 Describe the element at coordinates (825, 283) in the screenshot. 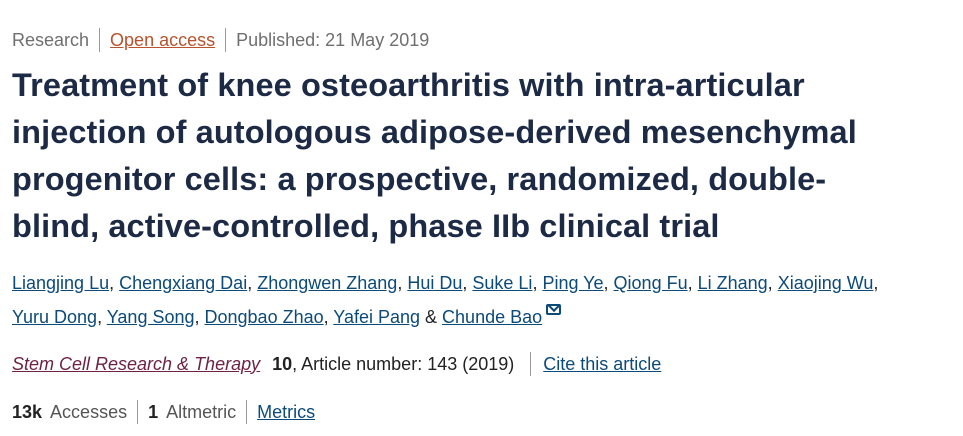

I see `author-link: Xiaojing Wu` at that location.